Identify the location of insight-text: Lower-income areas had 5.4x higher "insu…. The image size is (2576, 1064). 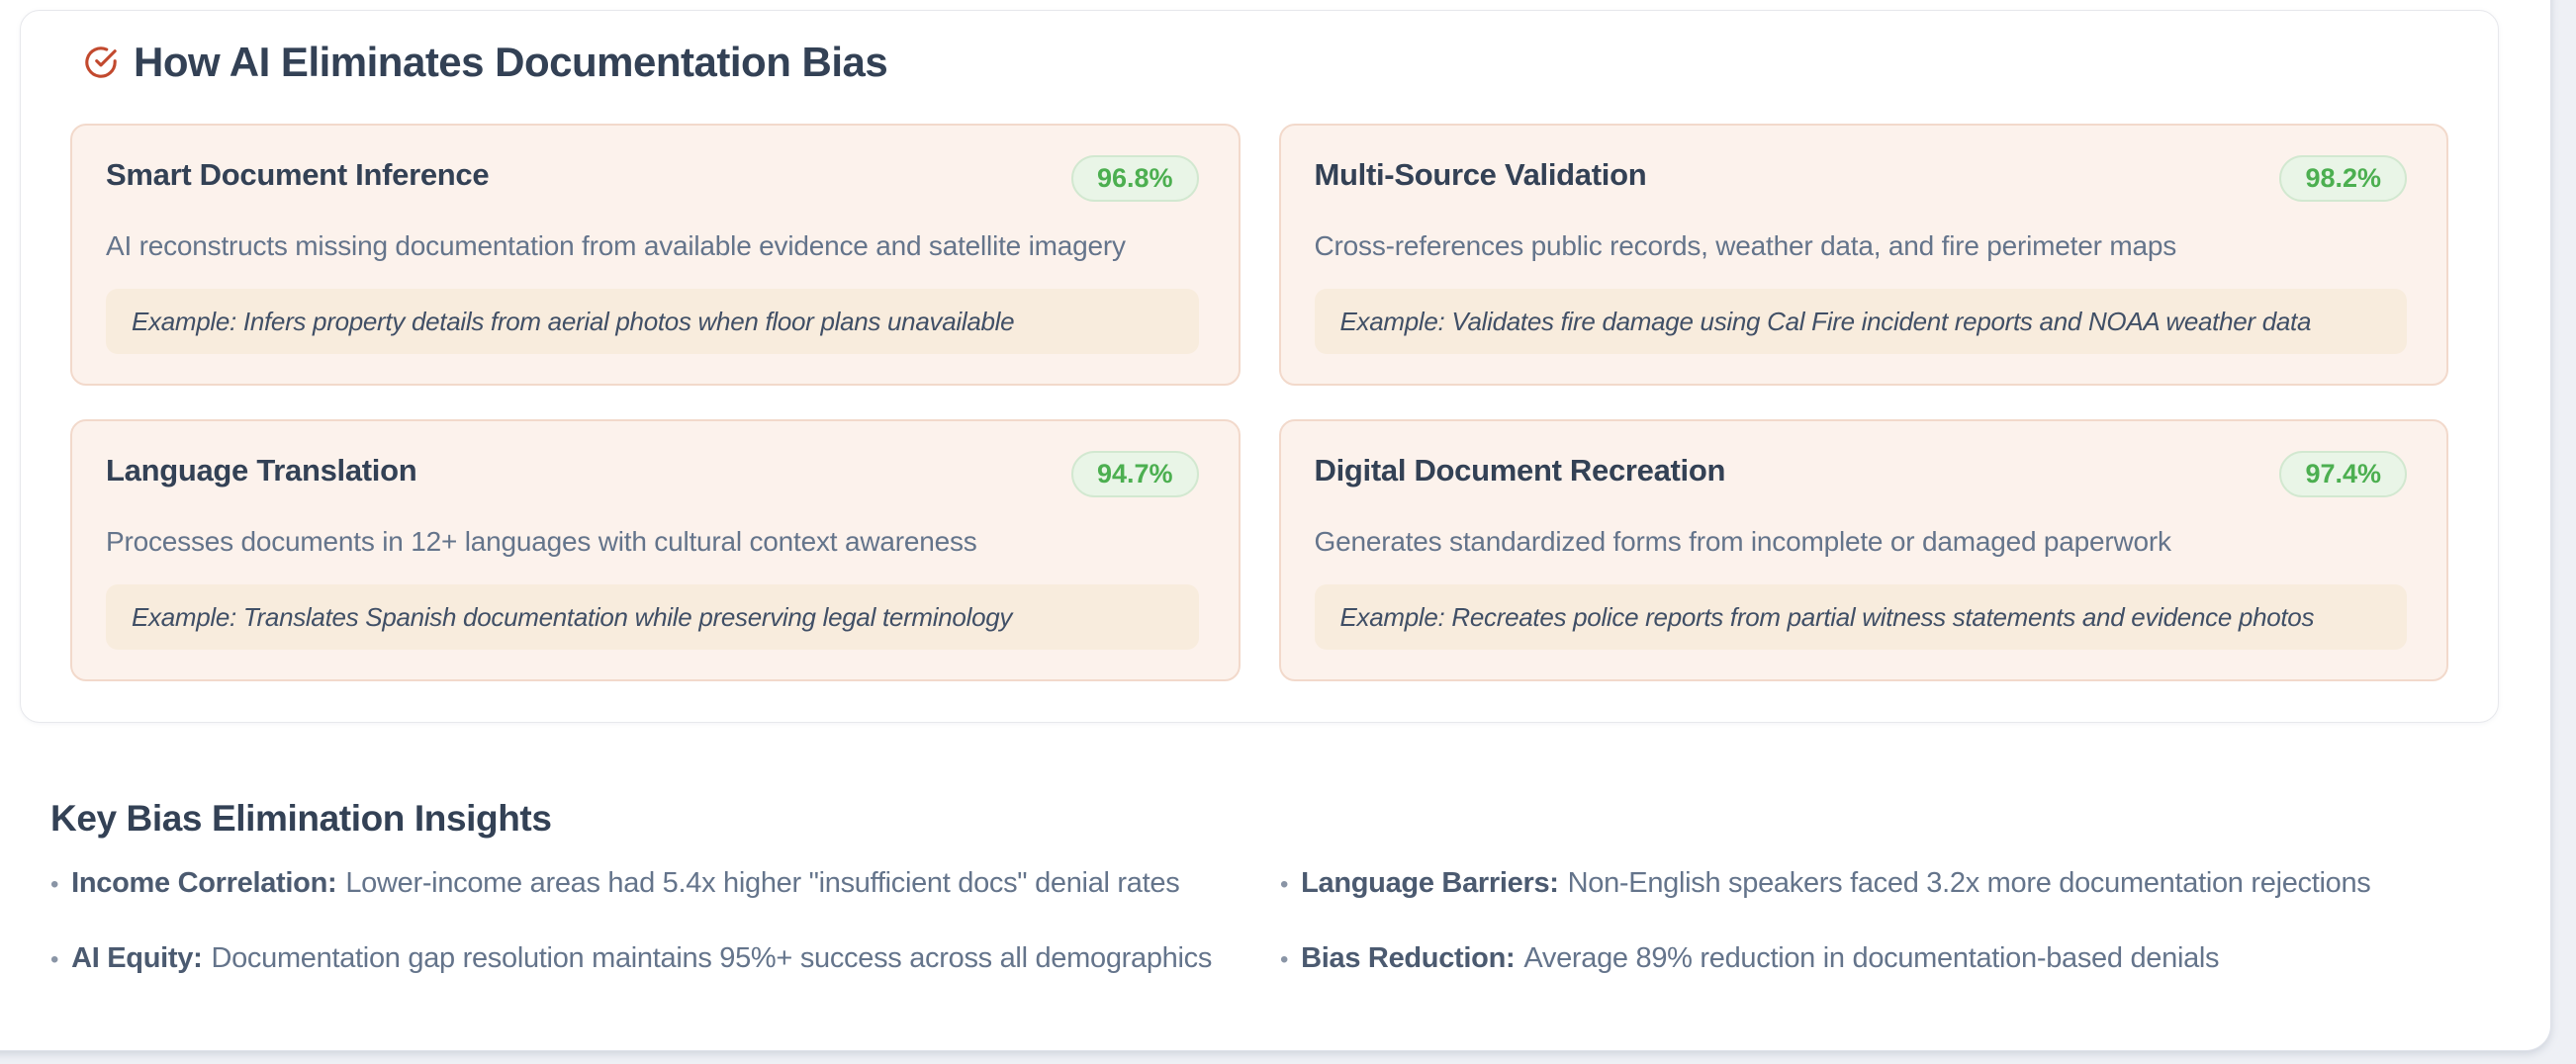
(762, 883).